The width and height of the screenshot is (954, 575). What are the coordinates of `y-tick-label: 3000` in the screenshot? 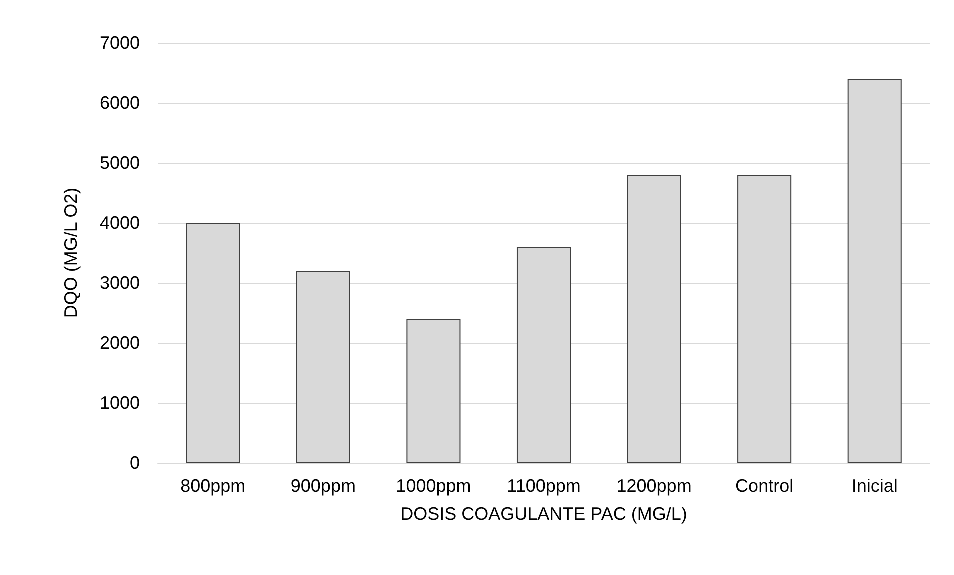 It's located at (120, 283).